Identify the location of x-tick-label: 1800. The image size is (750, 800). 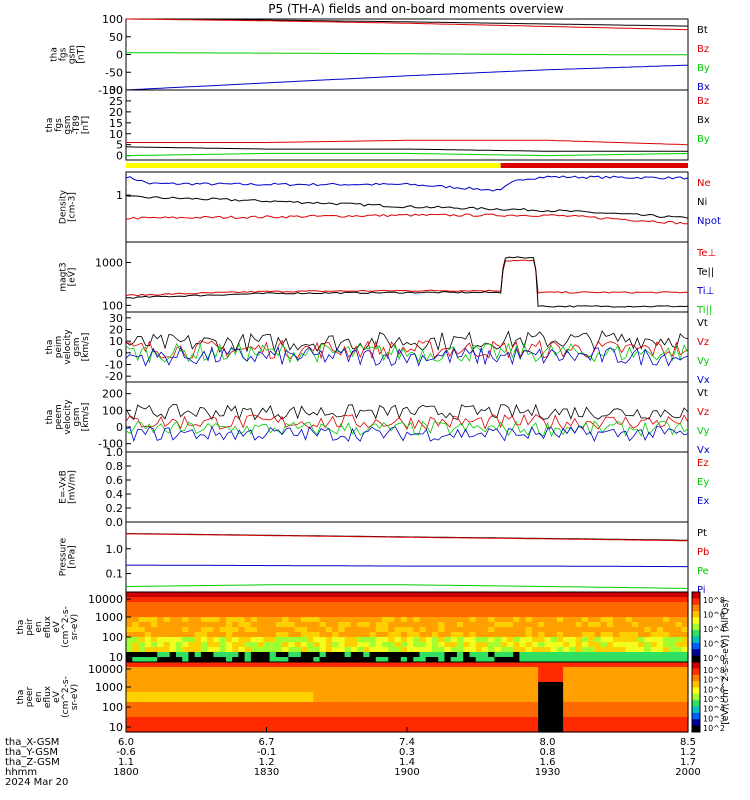
(125, 772).